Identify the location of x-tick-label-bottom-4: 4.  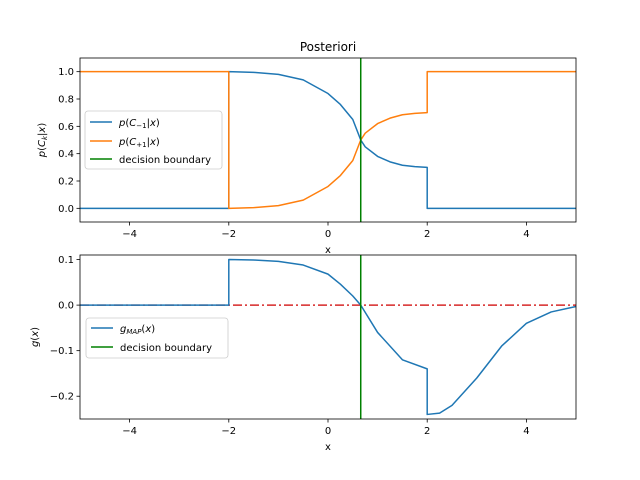
(526, 431).